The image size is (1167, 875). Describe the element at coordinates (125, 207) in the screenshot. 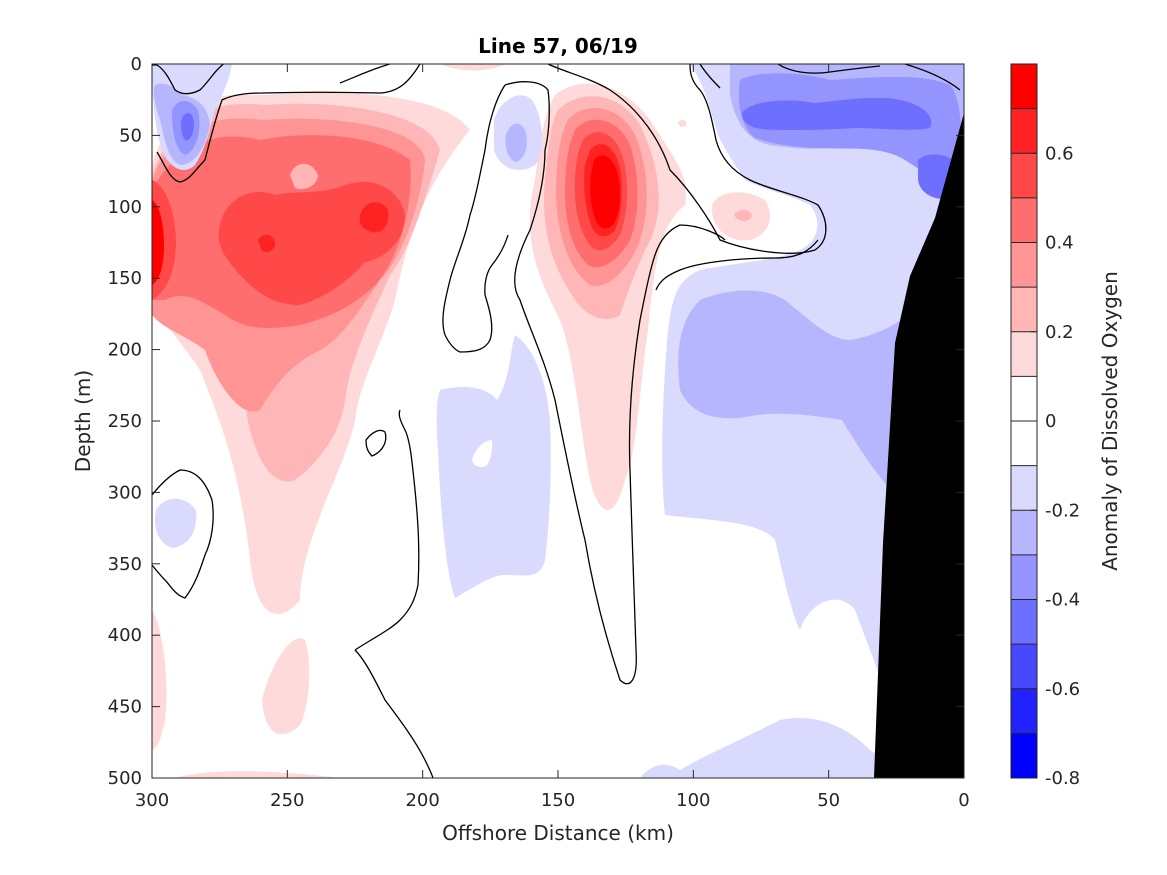

I see `y-tick-label: 100` at that location.